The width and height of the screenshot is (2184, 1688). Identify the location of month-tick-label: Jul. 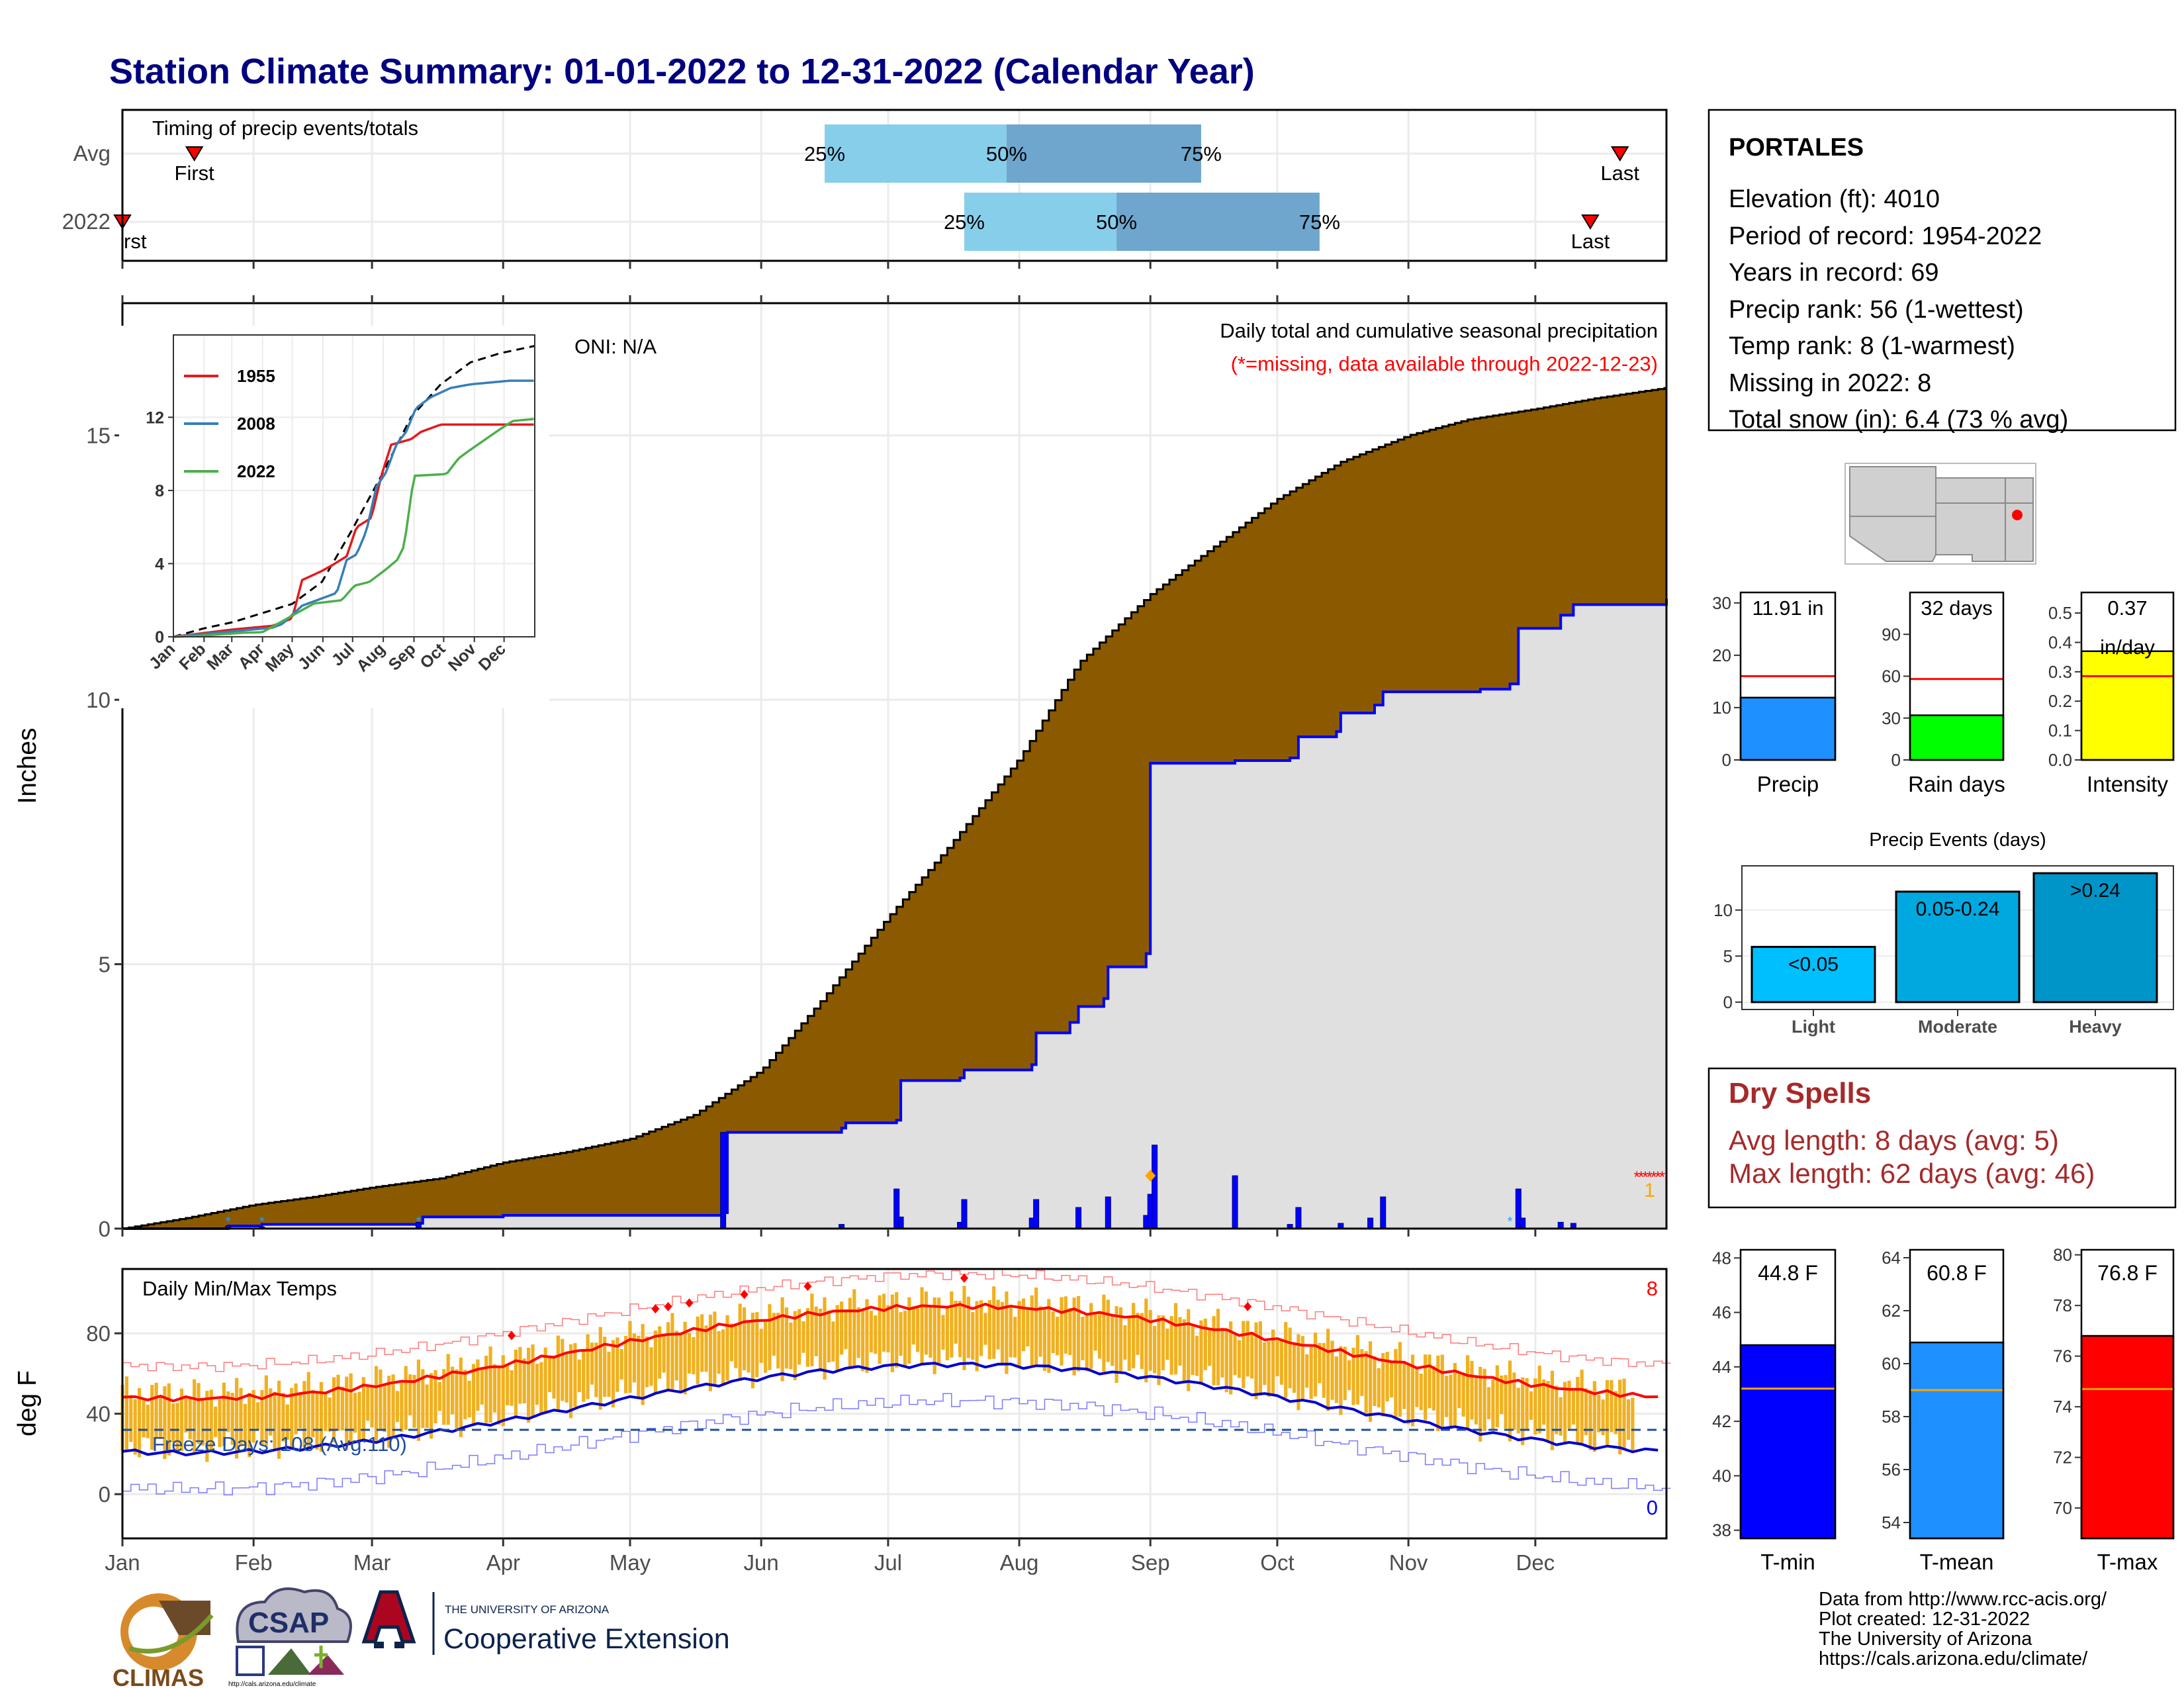
(888, 1562).